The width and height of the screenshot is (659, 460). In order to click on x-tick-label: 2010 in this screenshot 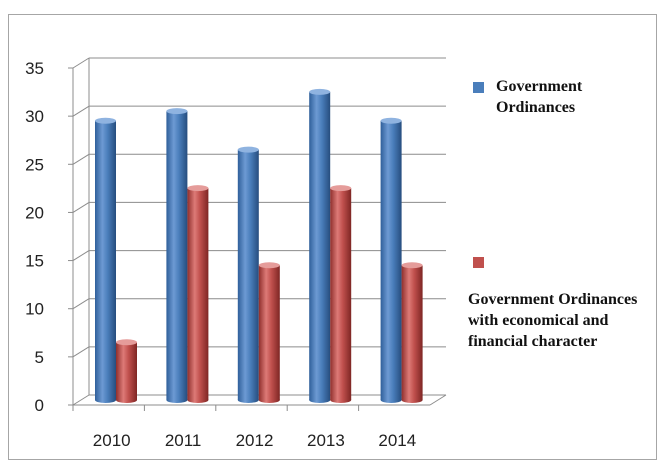, I will do `click(112, 440)`.